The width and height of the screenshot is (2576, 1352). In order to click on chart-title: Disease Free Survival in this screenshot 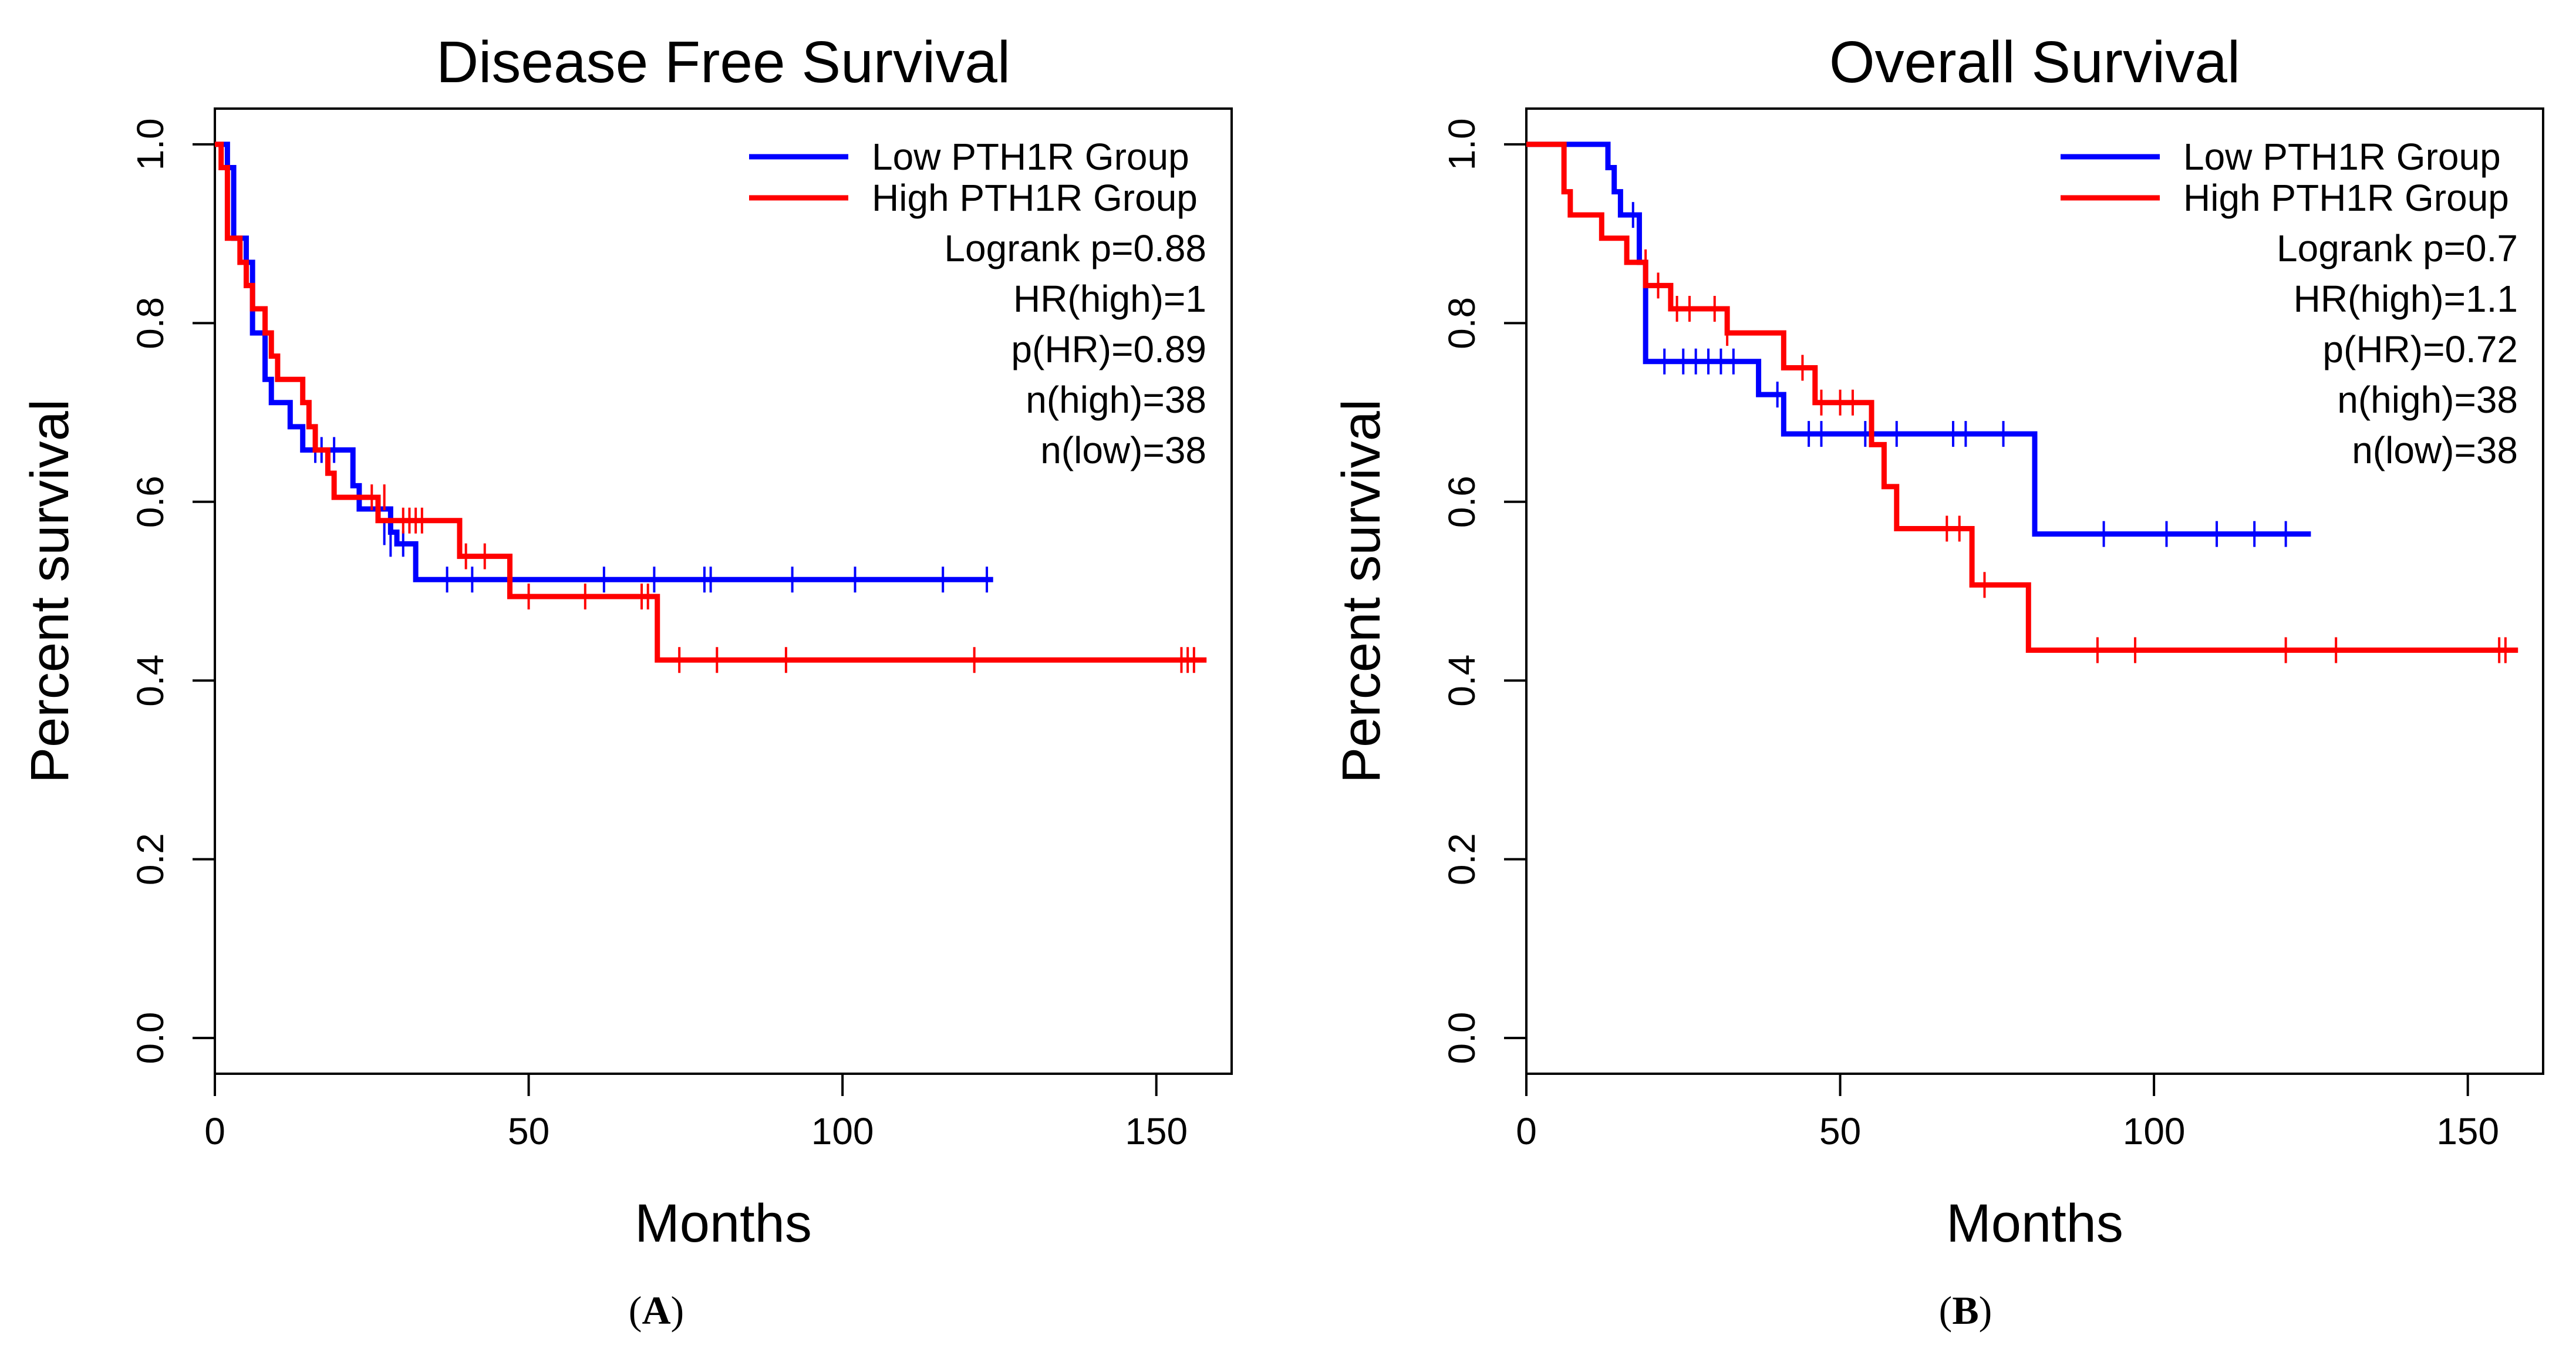, I will do `click(723, 62)`.